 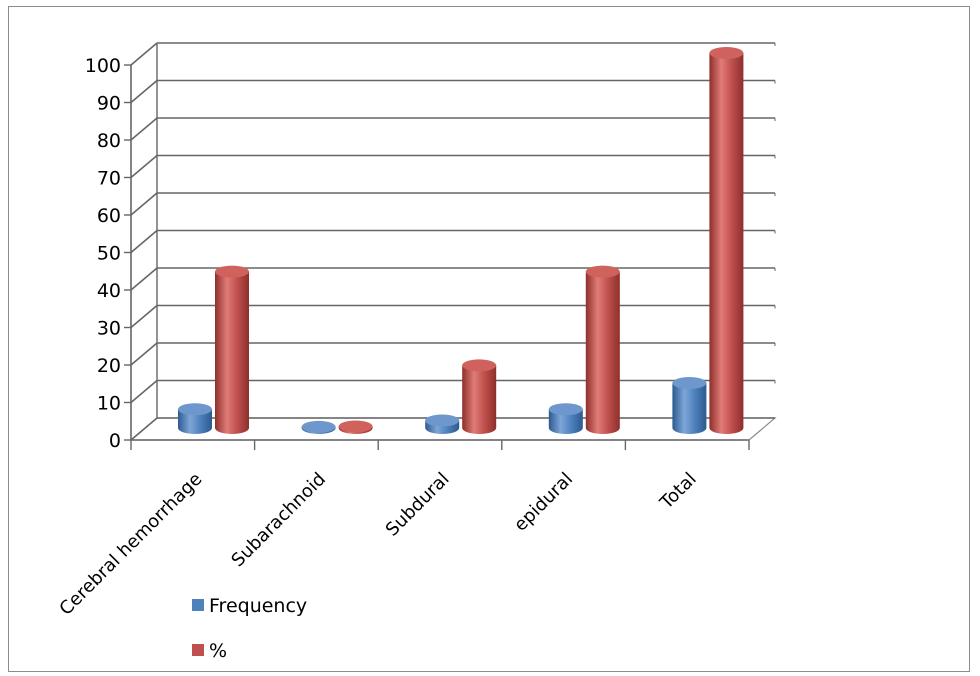 What do you see at coordinates (418, 505) in the screenshot?
I see `category-label: Subdural` at bounding box center [418, 505].